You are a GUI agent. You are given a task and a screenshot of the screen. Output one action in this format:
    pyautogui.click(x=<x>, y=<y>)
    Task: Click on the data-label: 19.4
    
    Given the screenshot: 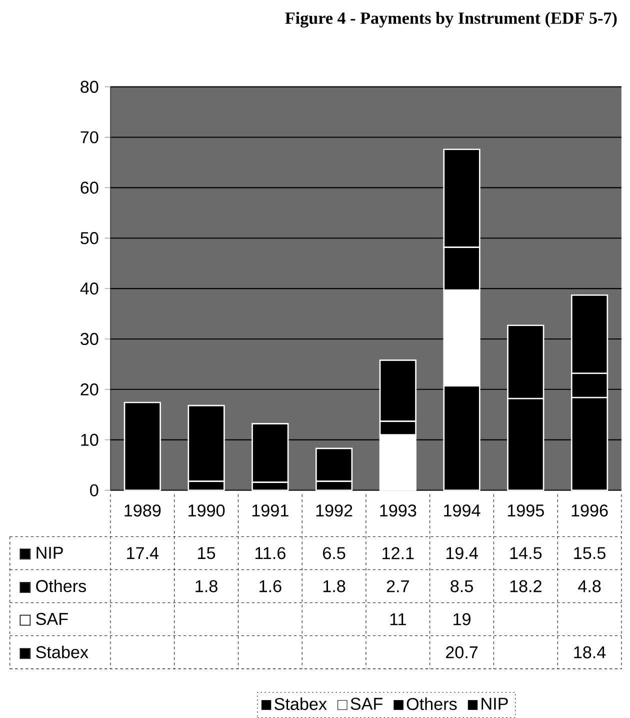 What is the action you would take?
    pyautogui.click(x=462, y=553)
    